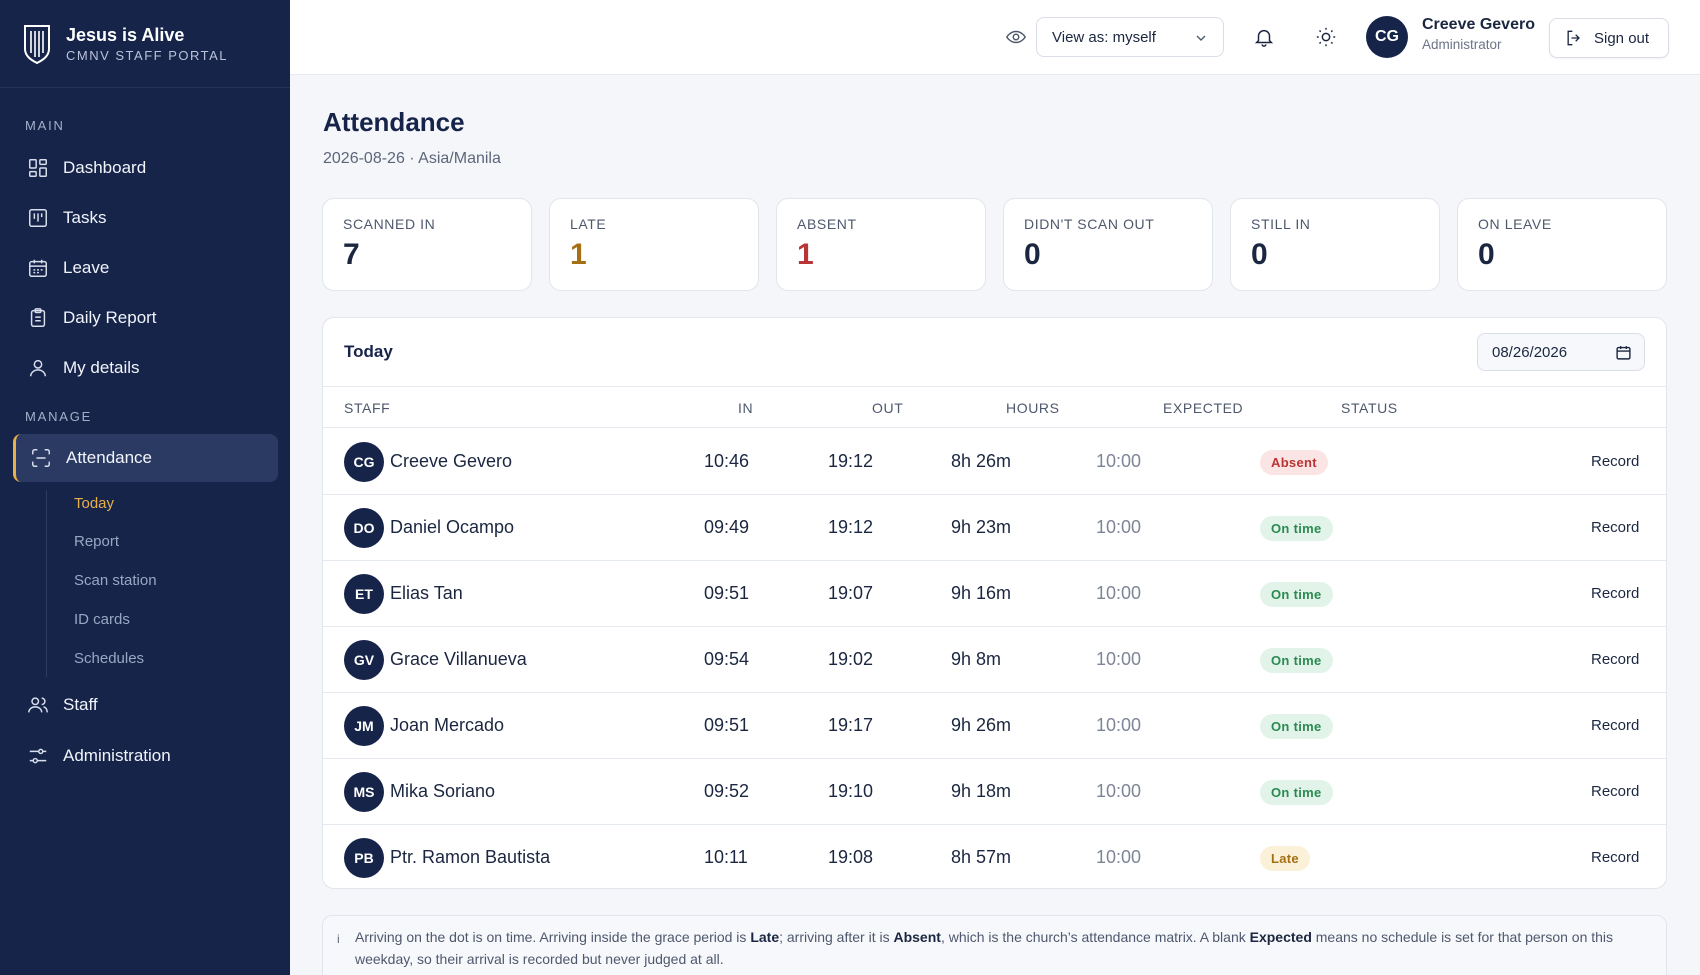  I want to click on staff-name: Daniel Ocampo, so click(452, 527).